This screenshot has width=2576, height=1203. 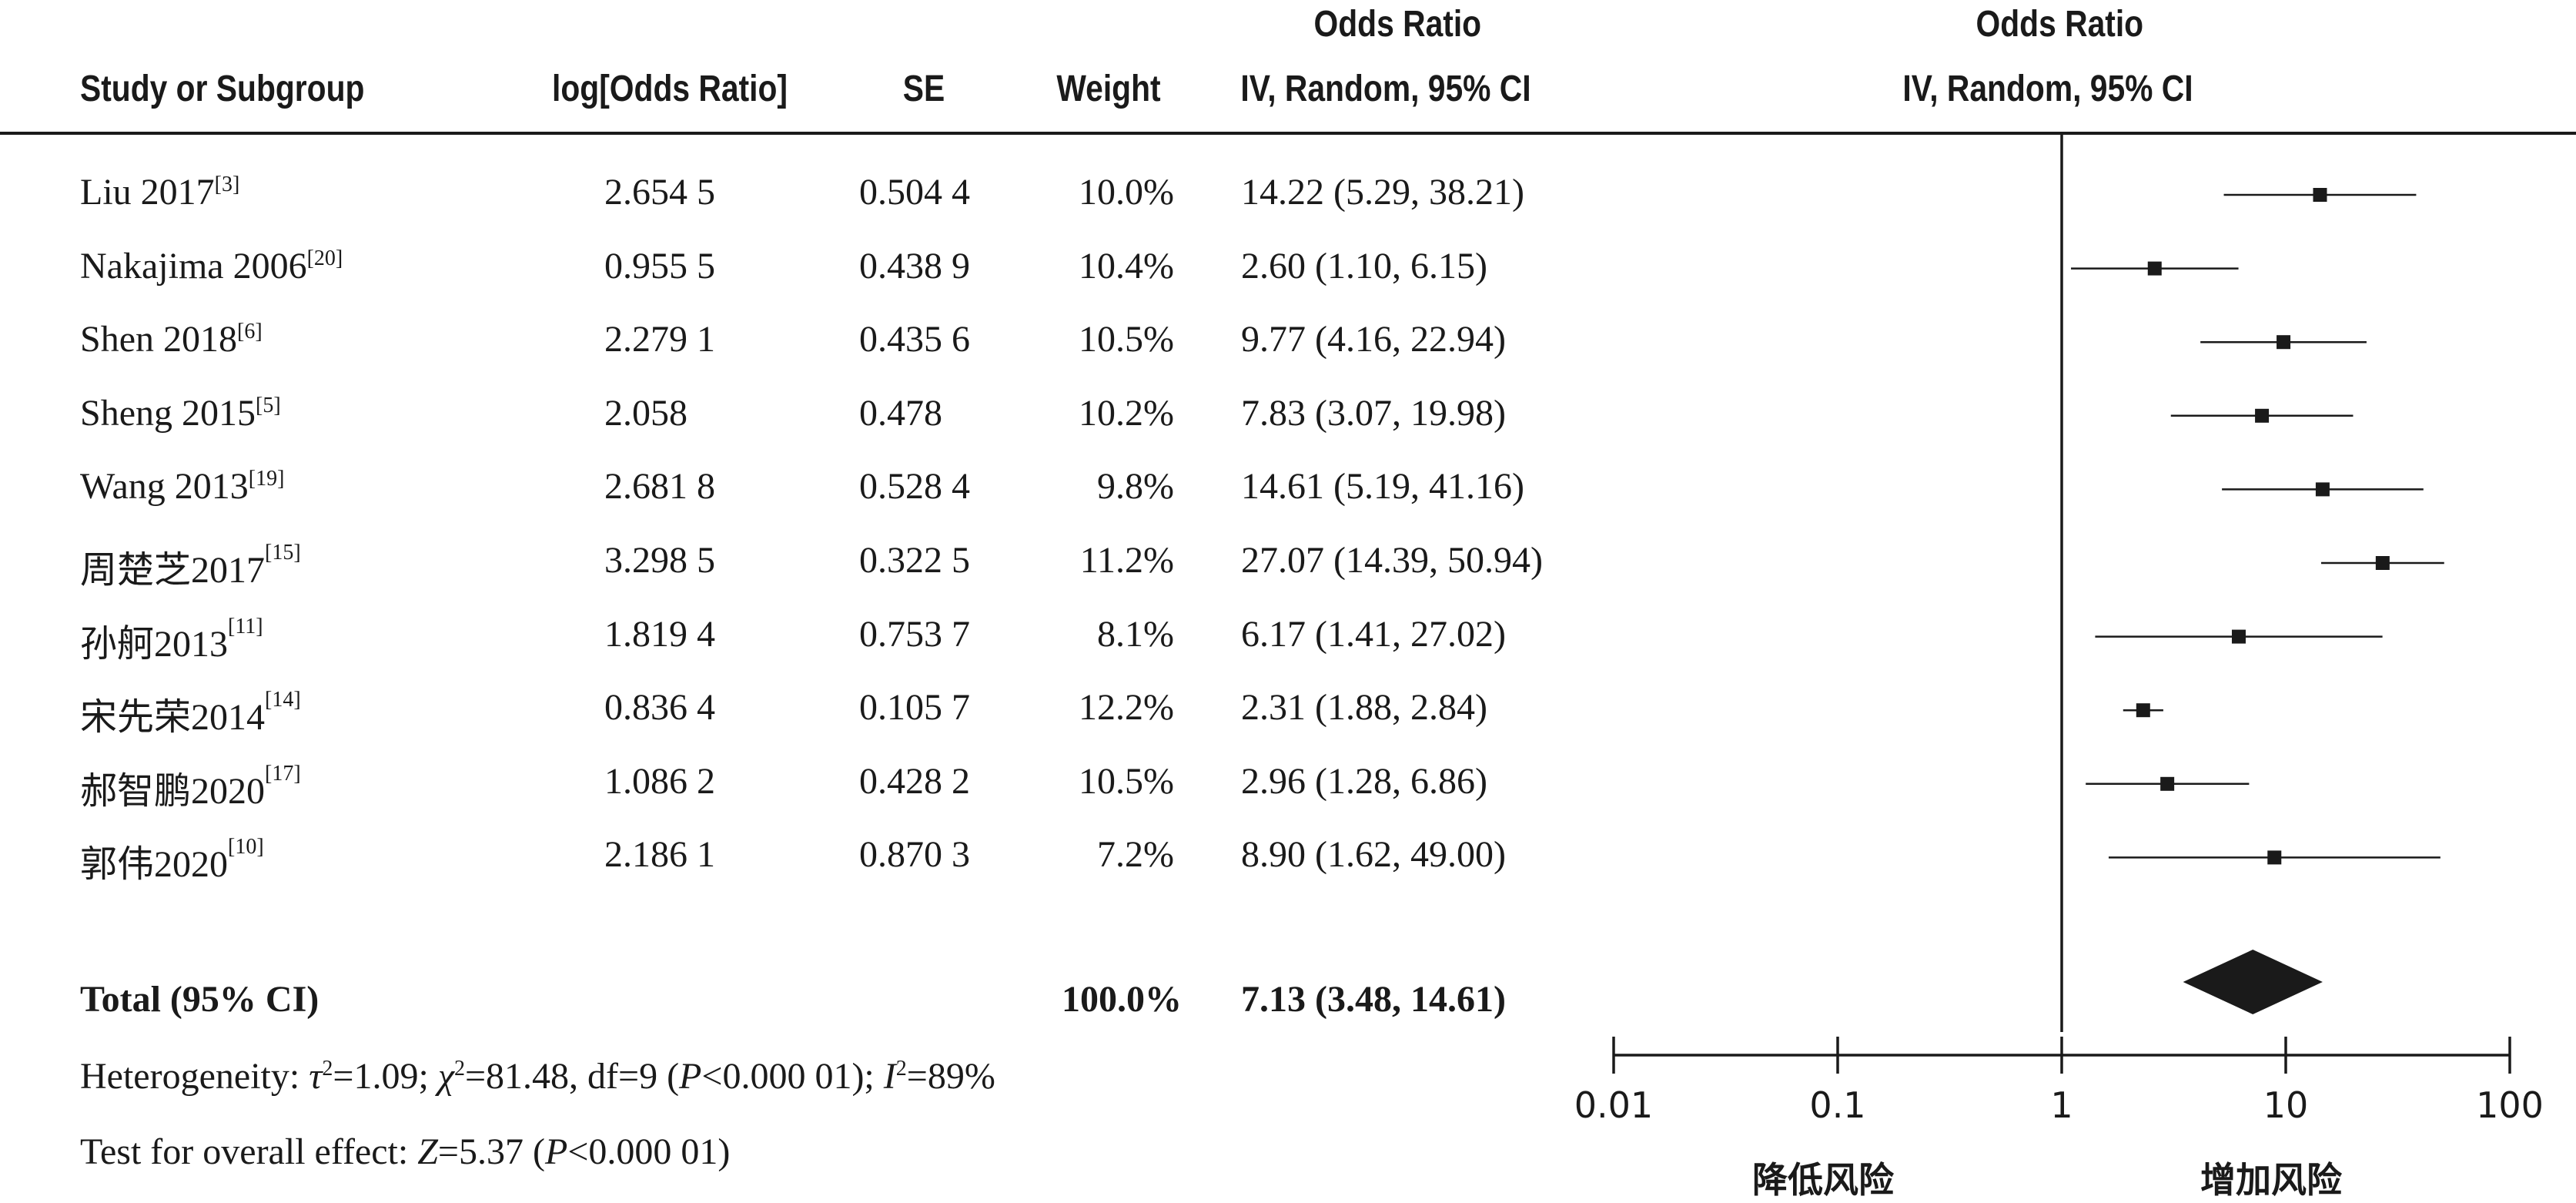 I want to click on study-name: Shen 2018[6], so click(x=171, y=339).